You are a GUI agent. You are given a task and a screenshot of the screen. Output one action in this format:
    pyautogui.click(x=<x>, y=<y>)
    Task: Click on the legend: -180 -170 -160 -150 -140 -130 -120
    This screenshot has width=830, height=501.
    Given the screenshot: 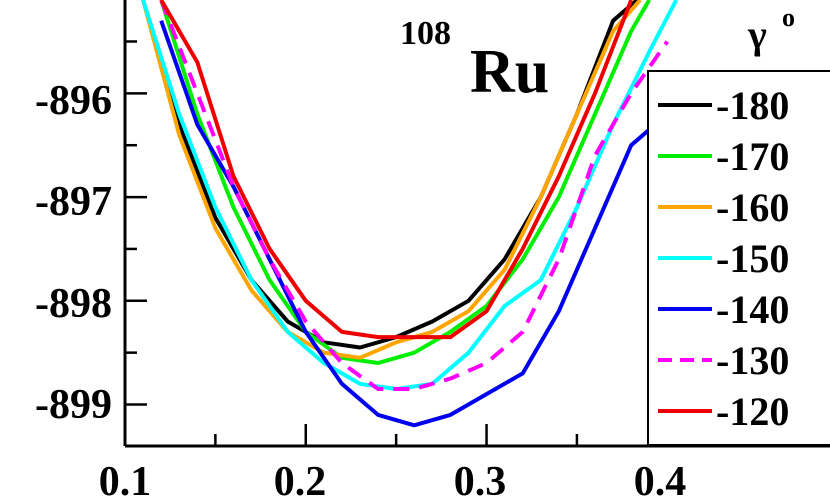 What is the action you would take?
    pyautogui.click(x=723, y=258)
    